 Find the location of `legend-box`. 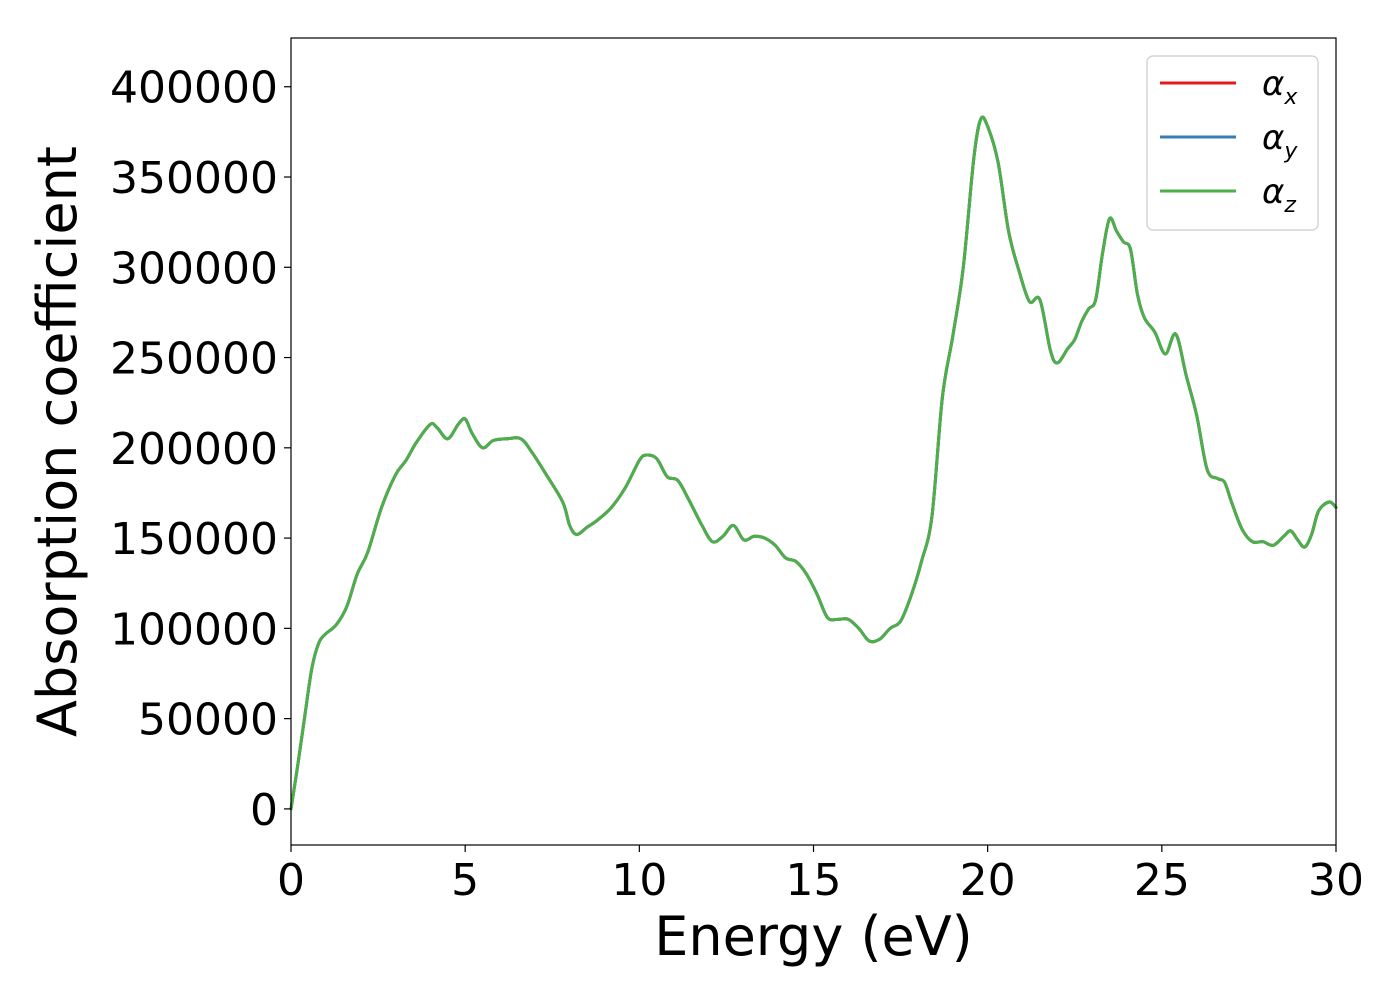

legend-box is located at coordinates (1232, 143).